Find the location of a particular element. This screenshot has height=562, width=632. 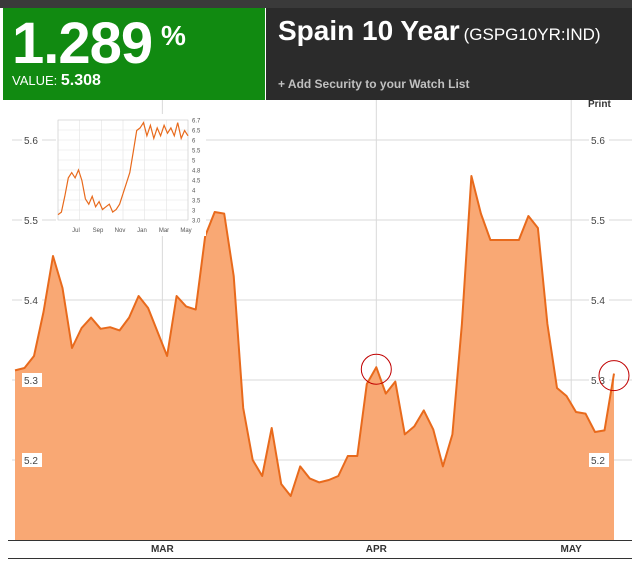

security-title: Spain 10 Year (GSPG10YR:IND) is located at coordinates (439, 31).